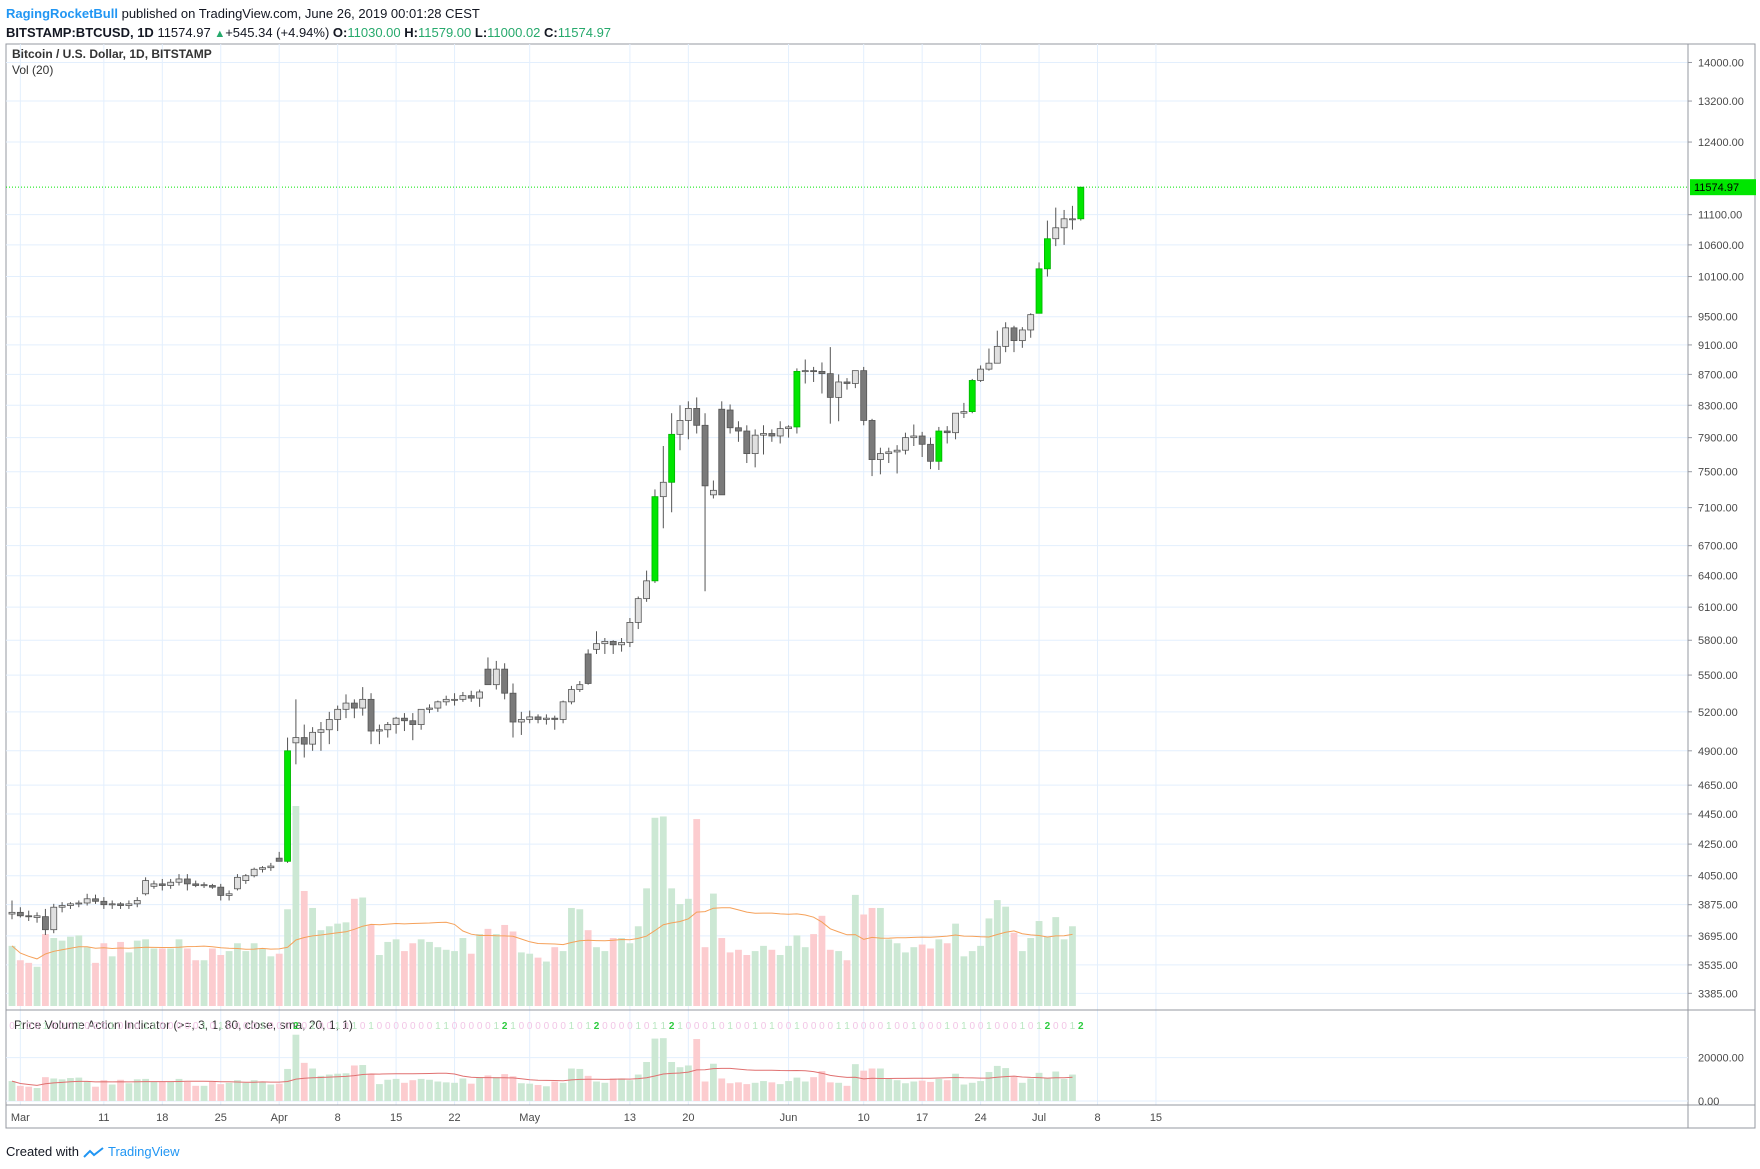 Image resolution: width=1760 pixels, height=1169 pixels. Describe the element at coordinates (411, 32) in the screenshot. I see `high-label: H:` at that location.